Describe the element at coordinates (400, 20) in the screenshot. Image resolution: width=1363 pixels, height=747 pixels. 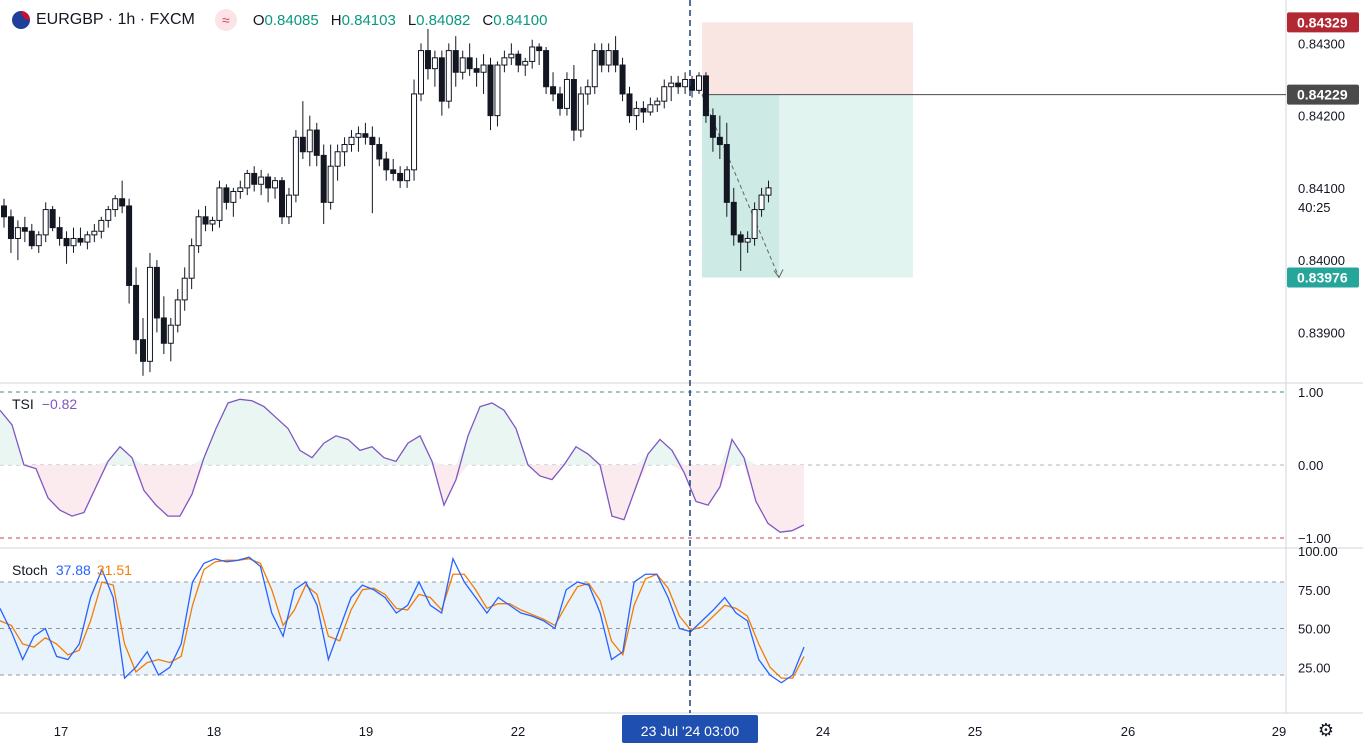
I see `ohlc-values: O0.84085 H0.84103 L0.84082 C0.84100` at that location.